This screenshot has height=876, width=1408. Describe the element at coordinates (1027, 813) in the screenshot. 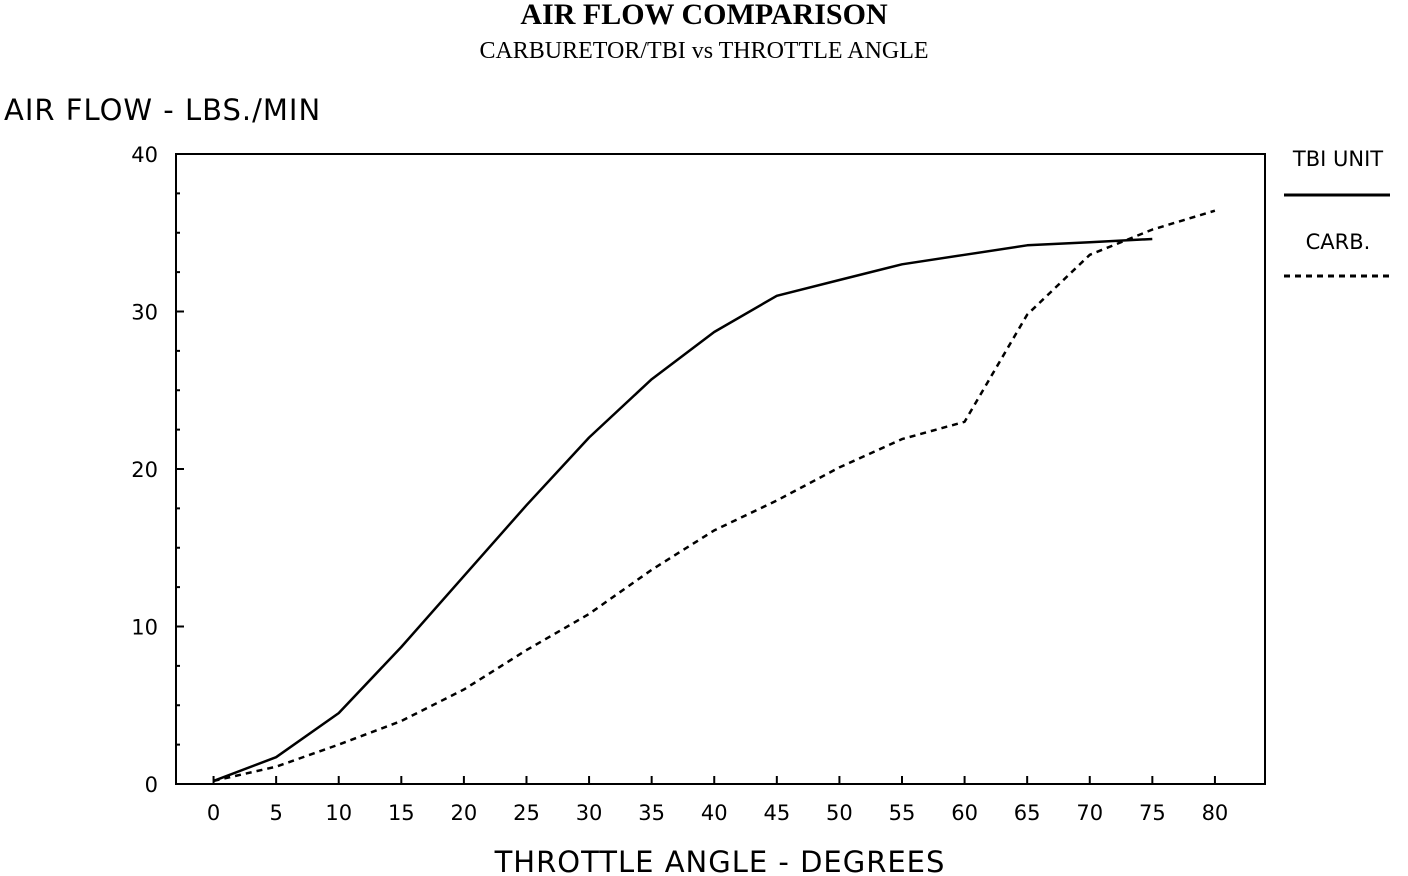

I see `x-tick-label: 65` at that location.